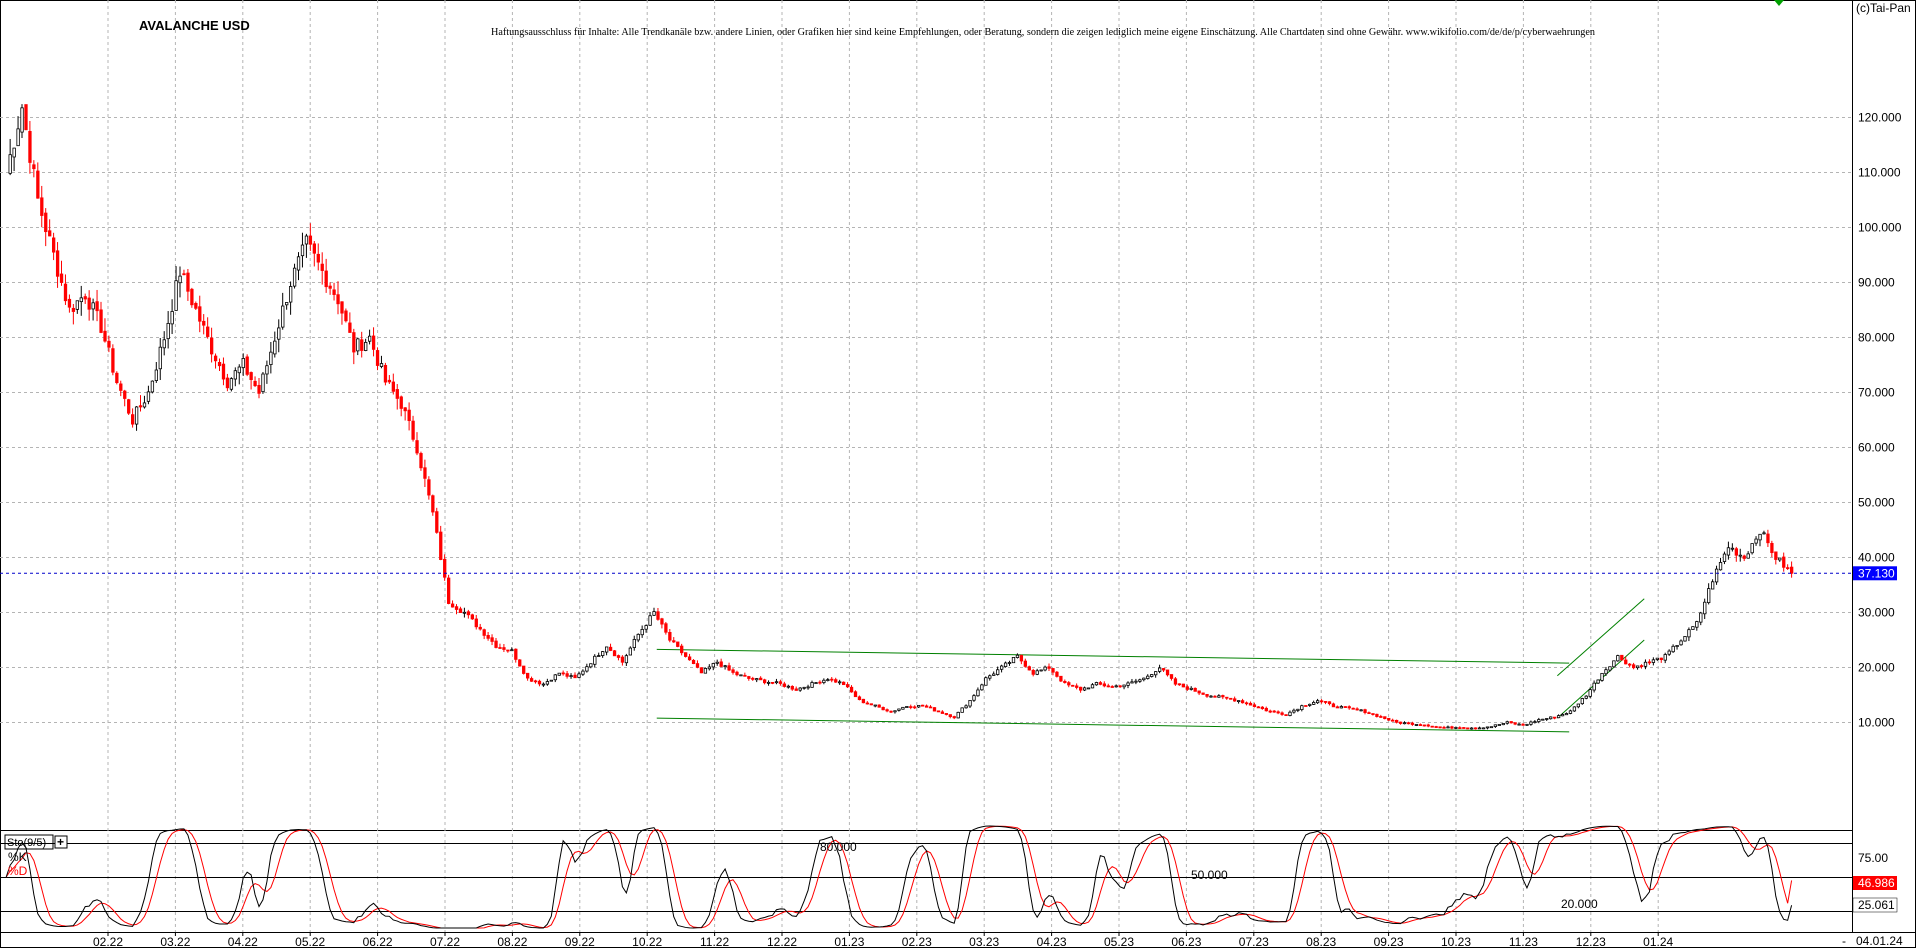 This screenshot has width=1916, height=948. What do you see at coordinates (1186, 941) in the screenshot?
I see `time-tick-label: 06.23` at bounding box center [1186, 941].